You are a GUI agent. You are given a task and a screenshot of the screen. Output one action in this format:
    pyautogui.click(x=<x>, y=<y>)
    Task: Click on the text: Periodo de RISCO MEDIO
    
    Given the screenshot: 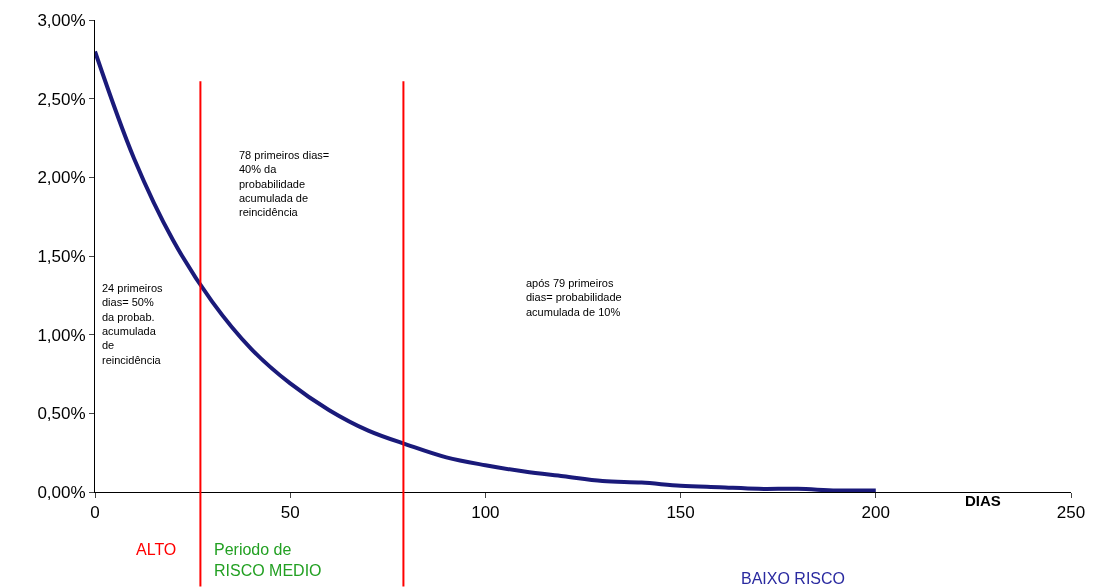 What is the action you would take?
    pyautogui.click(x=268, y=560)
    